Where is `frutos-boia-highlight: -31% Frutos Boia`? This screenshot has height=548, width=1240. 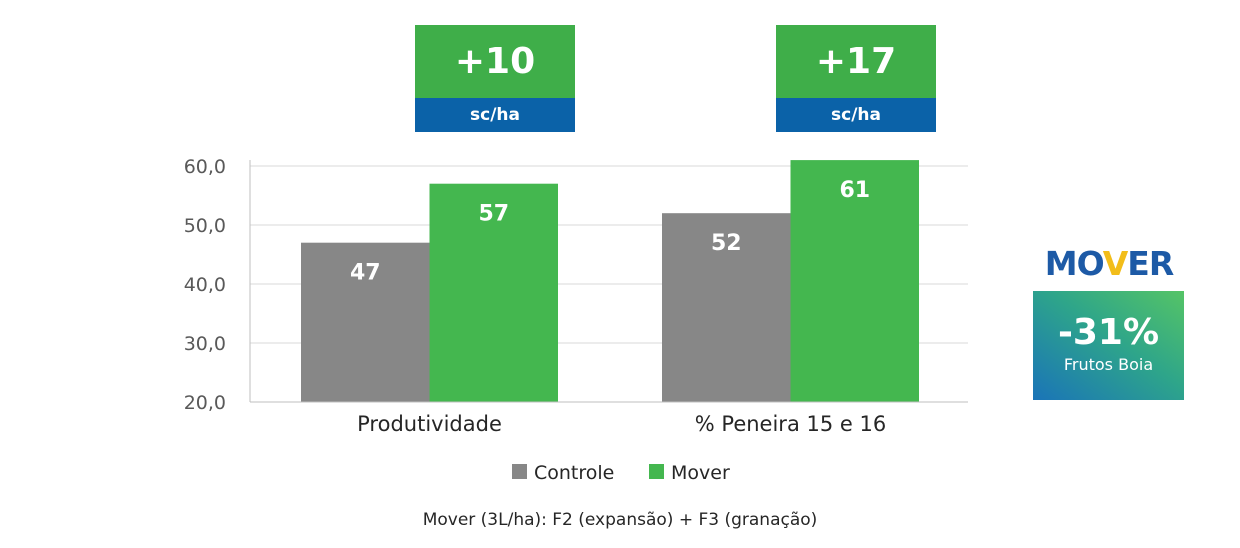
frutos-boia-highlight: -31% Frutos Boia is located at coordinates (1108, 345).